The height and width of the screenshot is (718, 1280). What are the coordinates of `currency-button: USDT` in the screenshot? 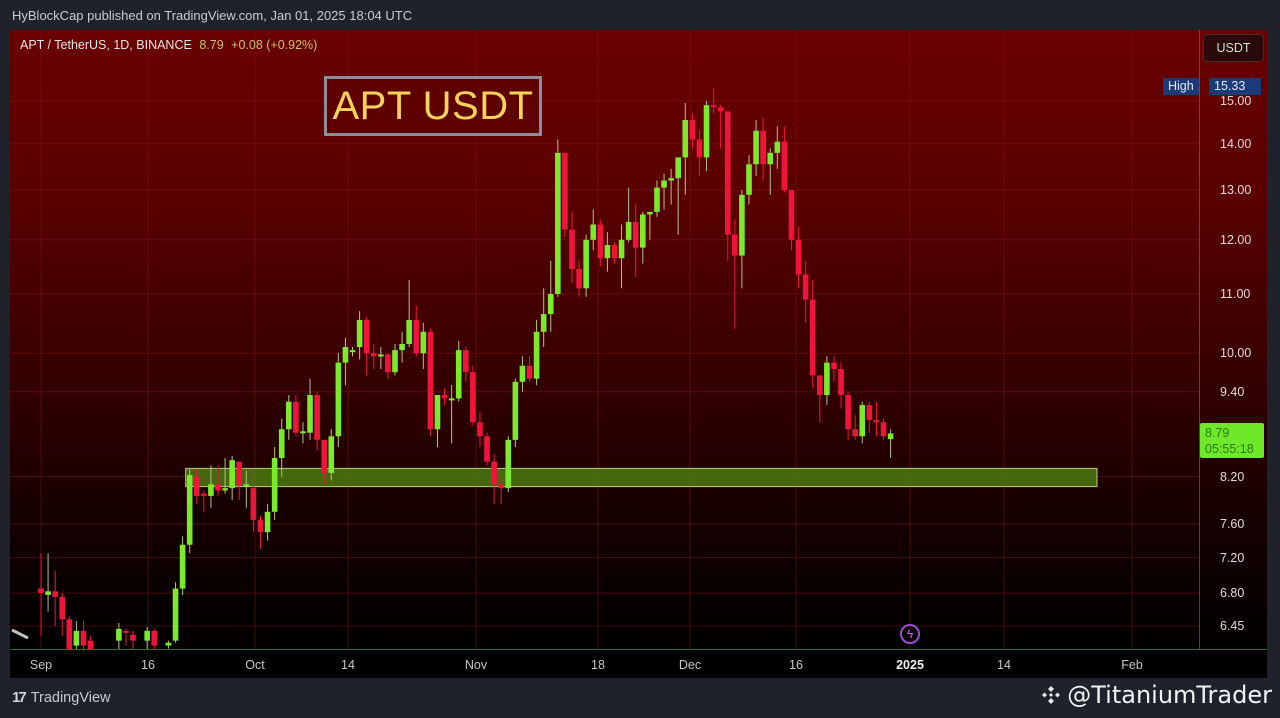 It's located at (1233, 48).